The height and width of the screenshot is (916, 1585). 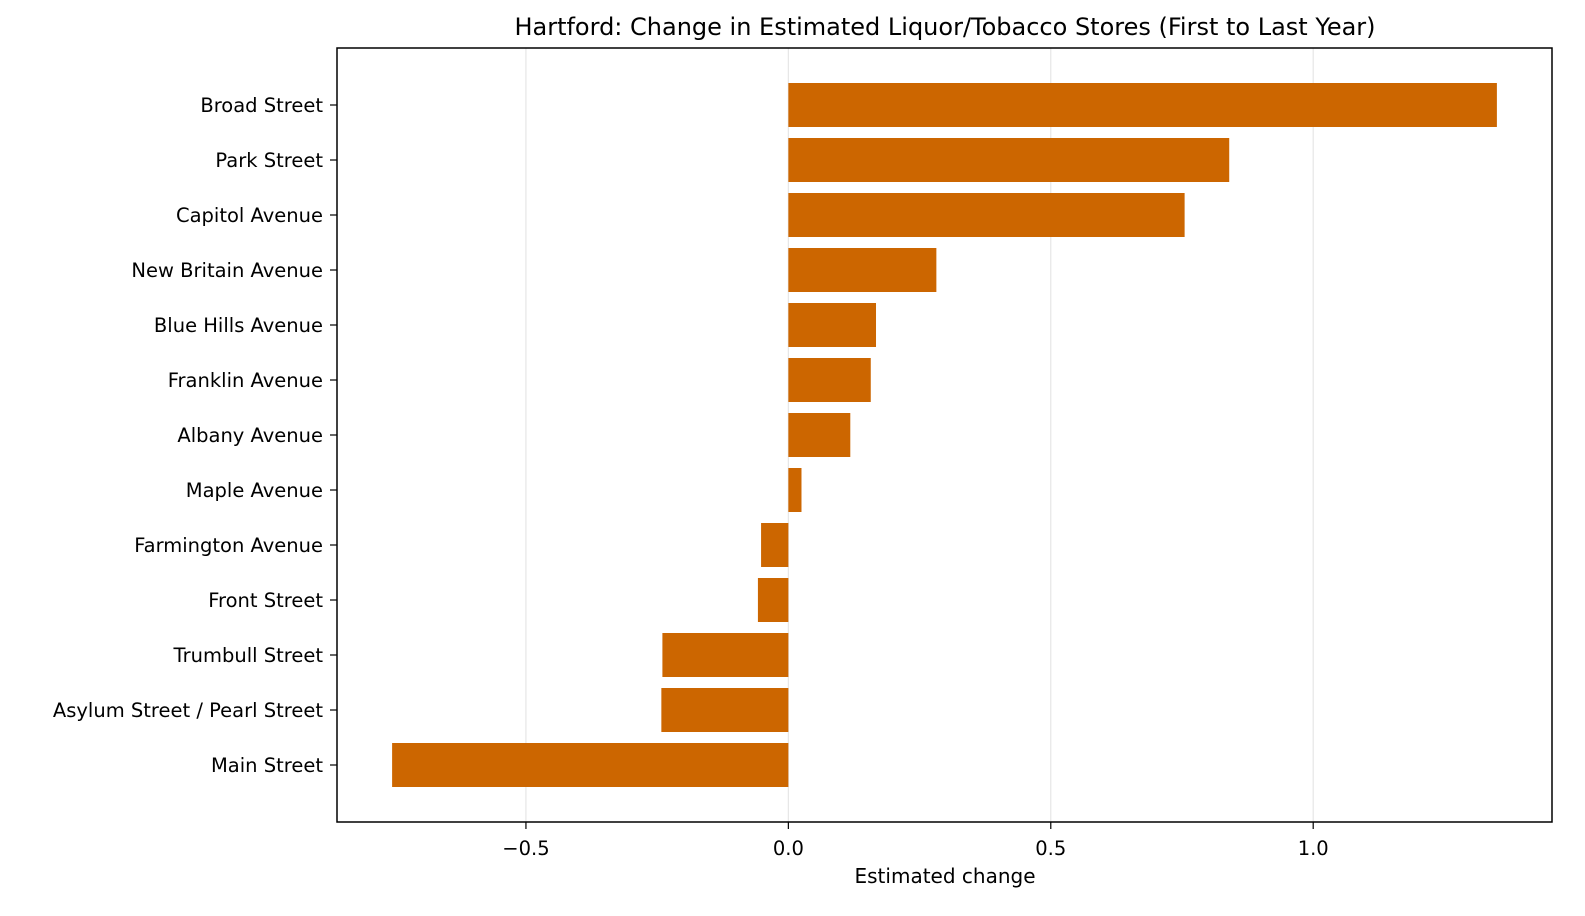 I want to click on y-tick-label: Albany Avenue, so click(x=250, y=435).